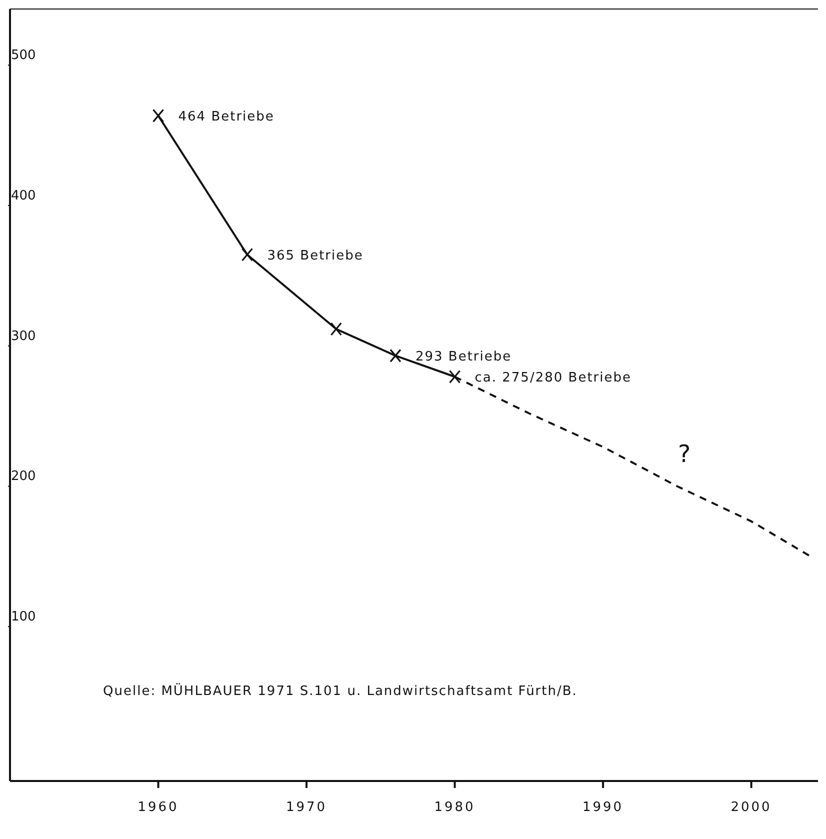 The height and width of the screenshot is (839, 826). What do you see at coordinates (23, 196) in the screenshot?
I see `y-tick-label: 400` at bounding box center [23, 196].